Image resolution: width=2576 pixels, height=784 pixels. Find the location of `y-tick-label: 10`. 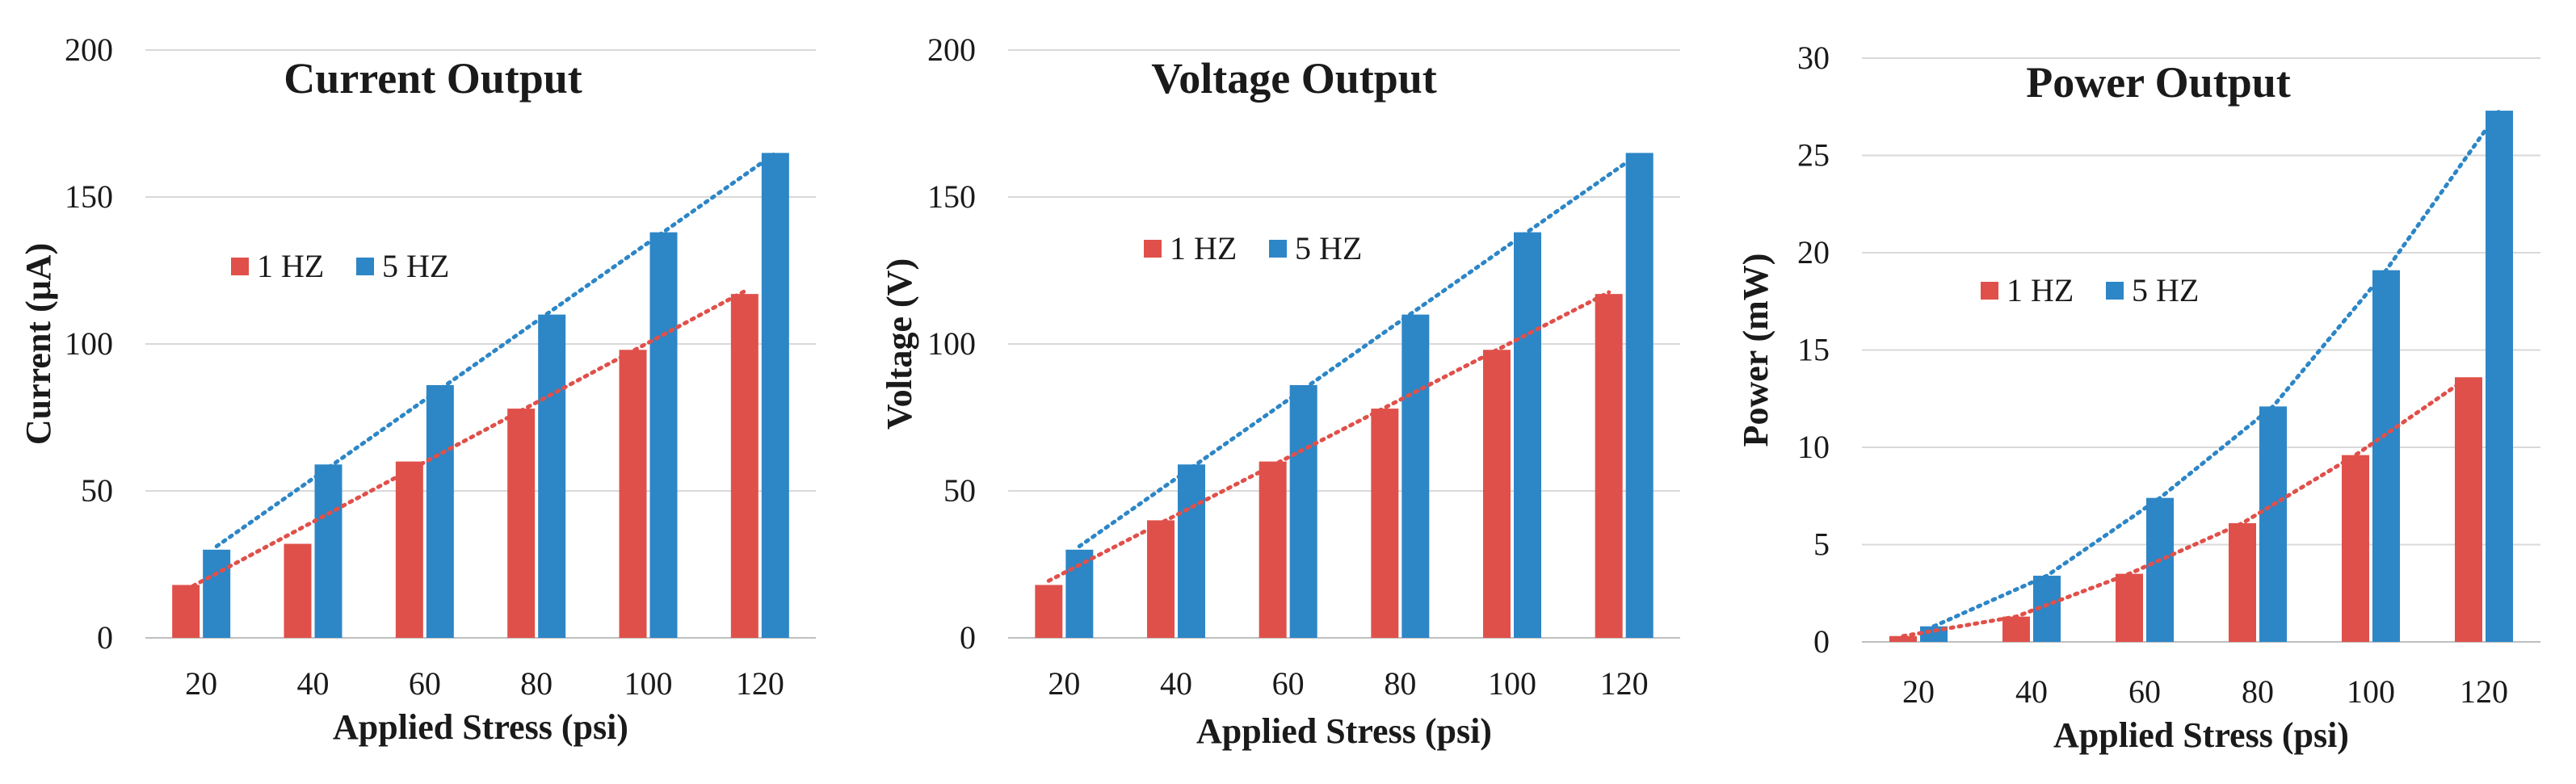

y-tick-label: 10 is located at coordinates (1813, 447).